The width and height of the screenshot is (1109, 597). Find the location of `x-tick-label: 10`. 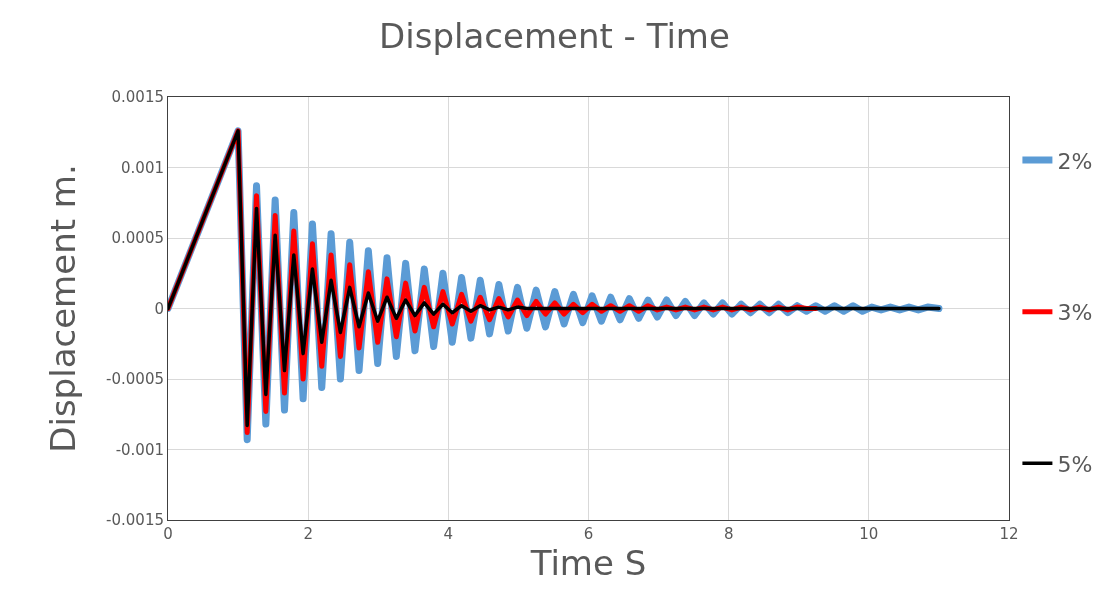

x-tick-label: 10 is located at coordinates (869, 534).